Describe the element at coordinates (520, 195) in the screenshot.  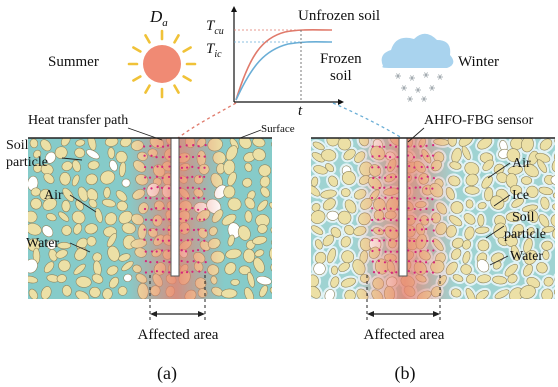
I see `ice-b-label: Ice` at that location.